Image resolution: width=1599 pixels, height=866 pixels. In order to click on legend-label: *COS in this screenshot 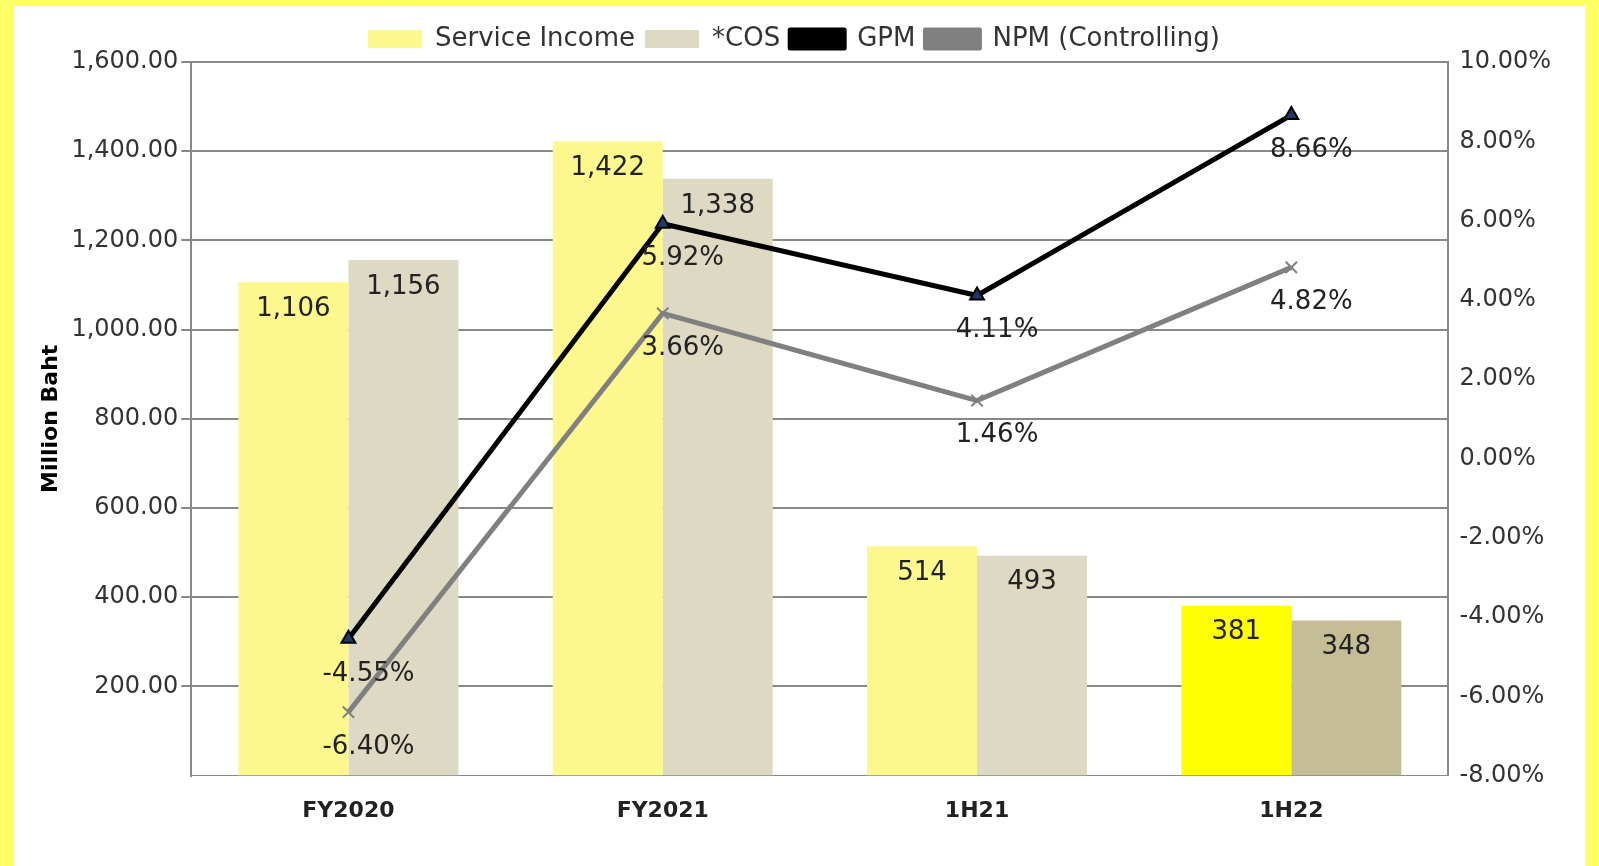, I will do `click(746, 36)`.